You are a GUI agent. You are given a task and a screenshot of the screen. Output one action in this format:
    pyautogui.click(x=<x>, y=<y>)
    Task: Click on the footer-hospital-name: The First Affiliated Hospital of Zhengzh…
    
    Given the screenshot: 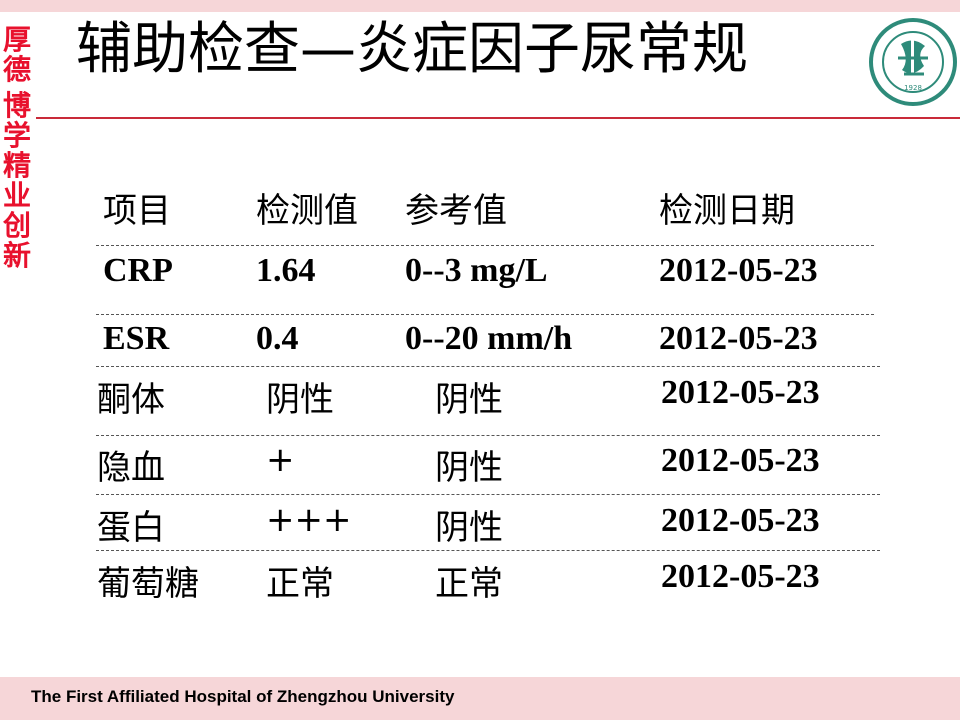 What is the action you would take?
    pyautogui.click(x=243, y=696)
    